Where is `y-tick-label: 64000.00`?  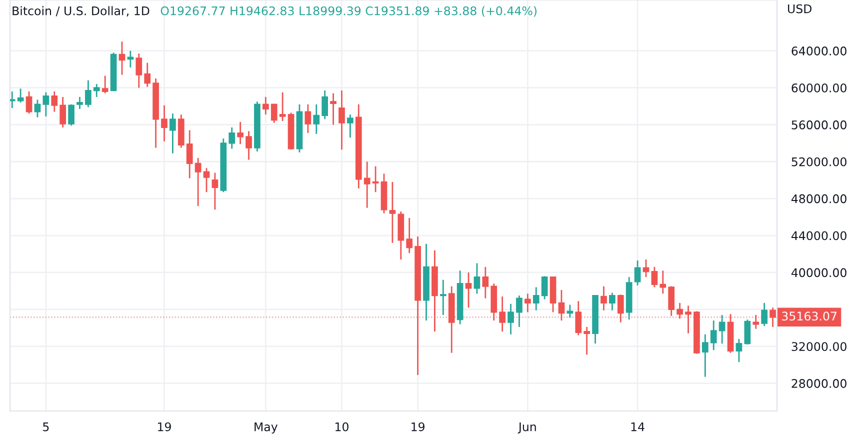
y-tick-label: 64000.00 is located at coordinates (819, 51).